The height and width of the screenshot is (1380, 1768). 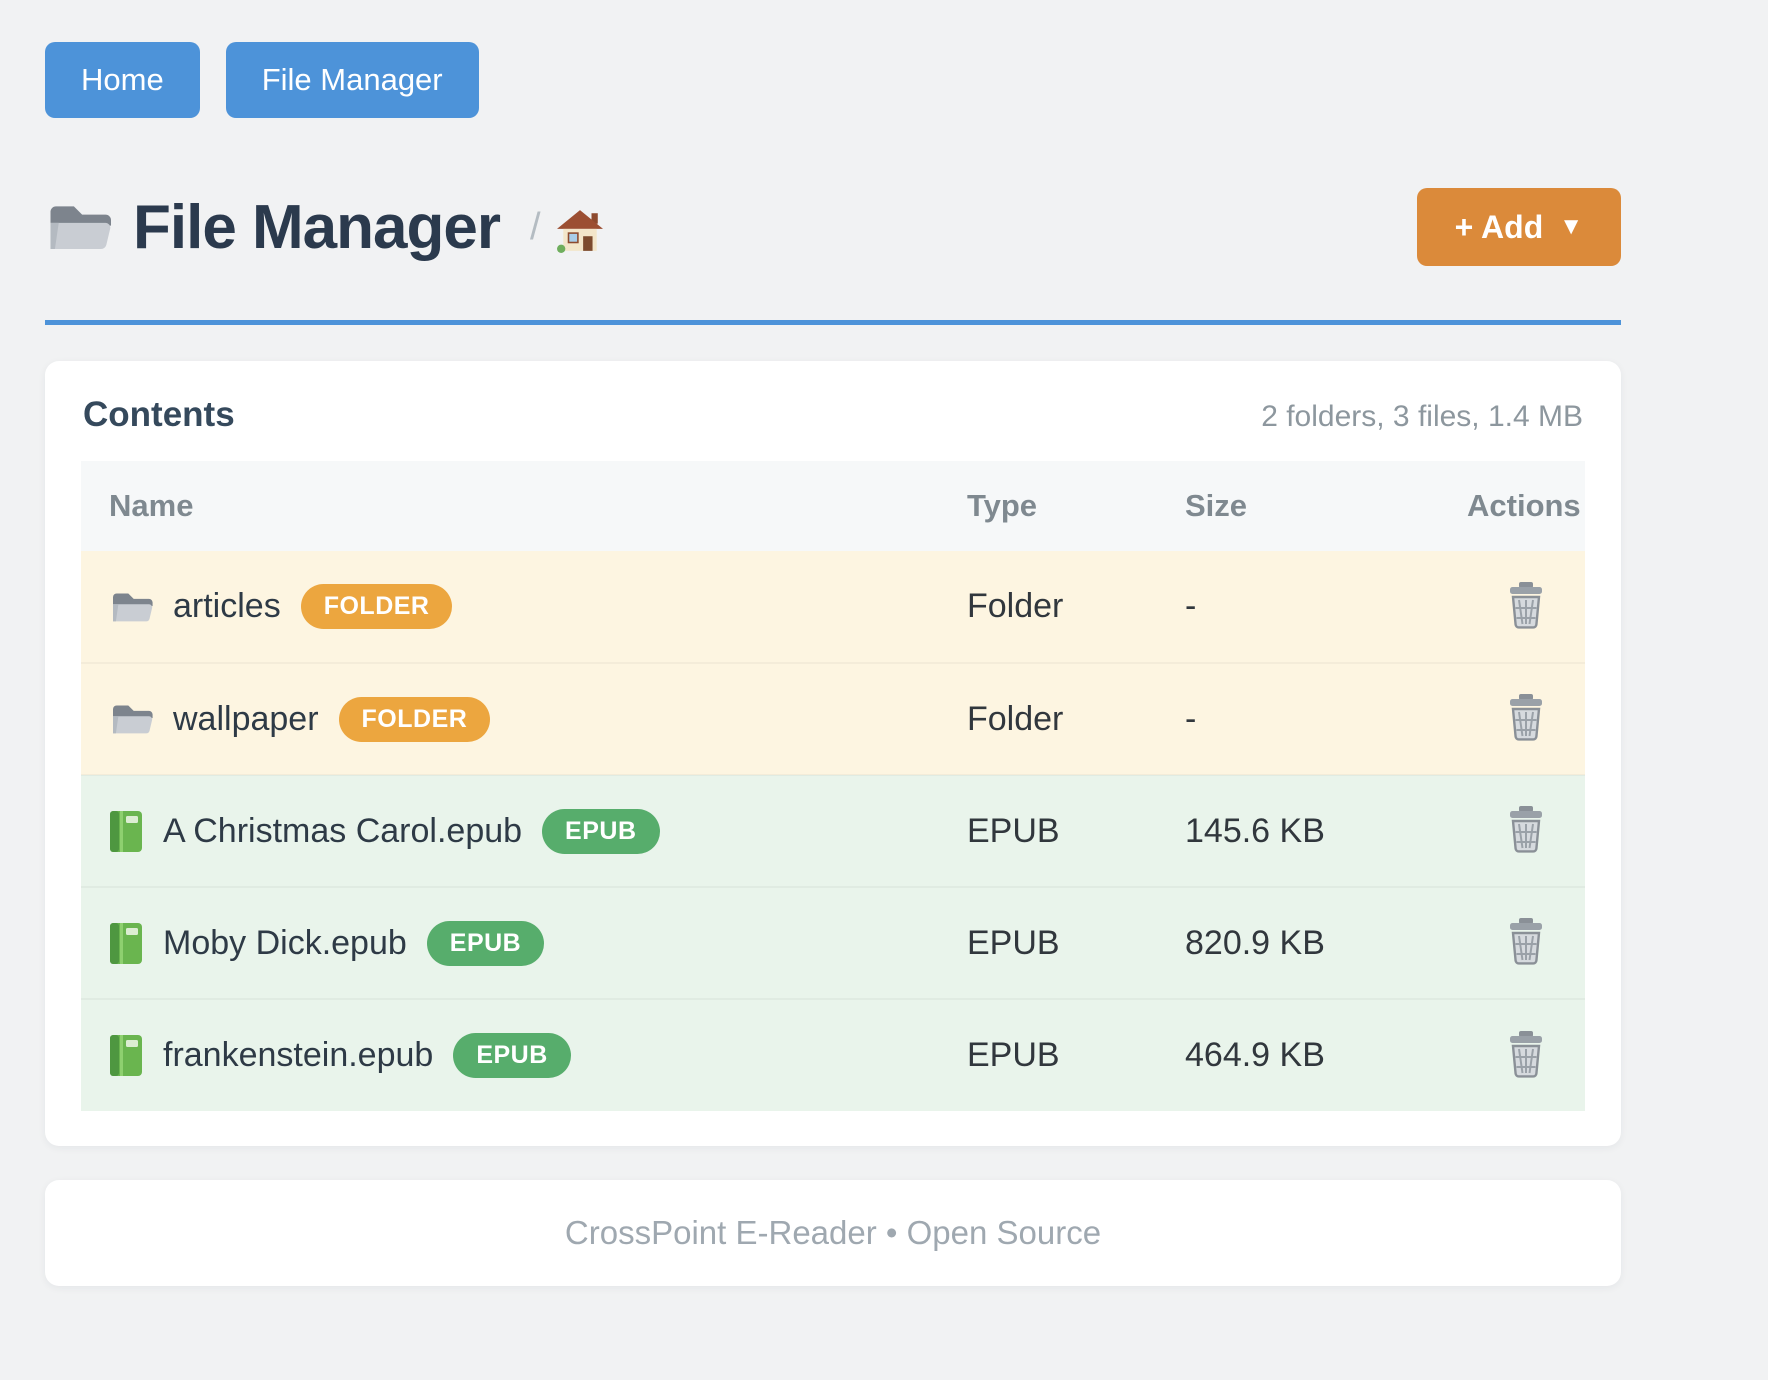 I want to click on name-cell: Moby Dick.epub EPUB, so click(x=524, y=943).